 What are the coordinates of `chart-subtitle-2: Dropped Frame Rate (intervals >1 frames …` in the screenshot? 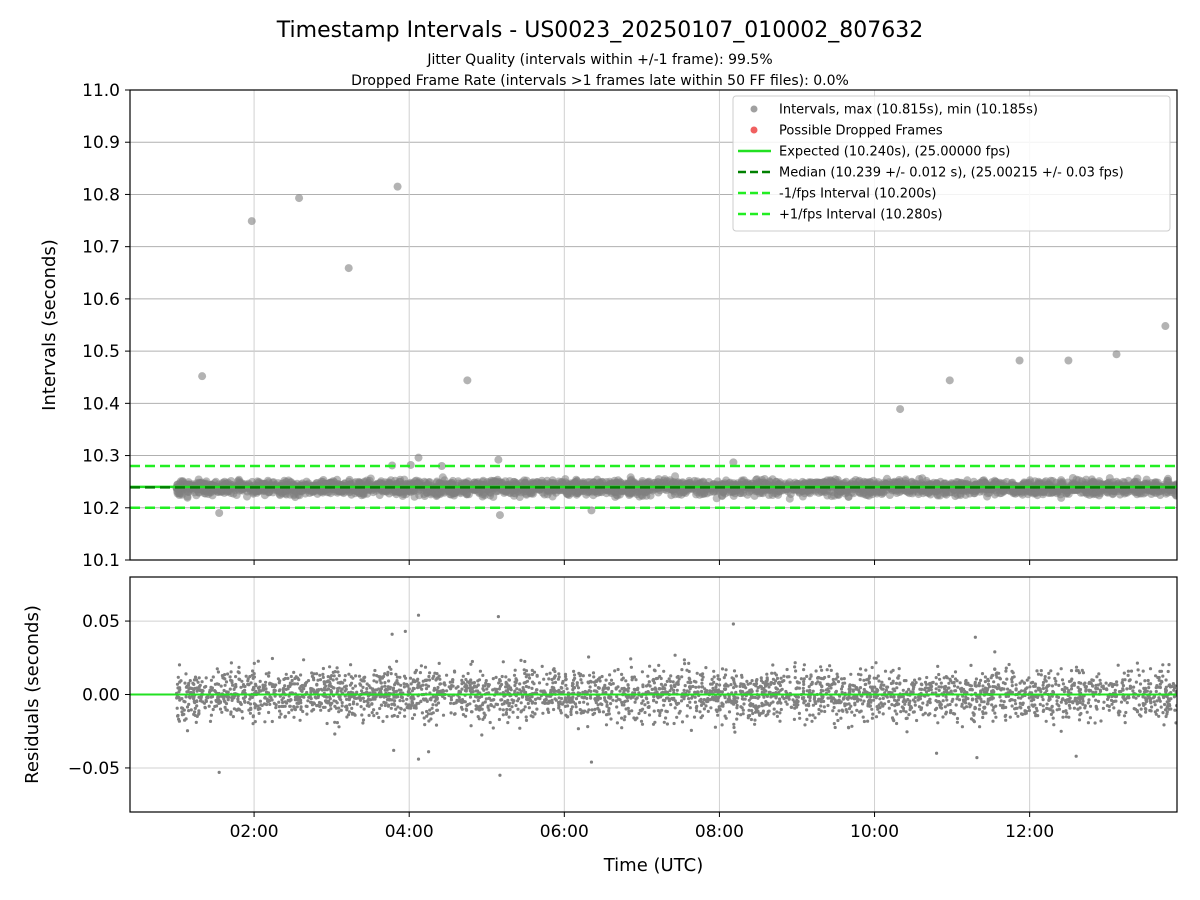 It's located at (600, 81).